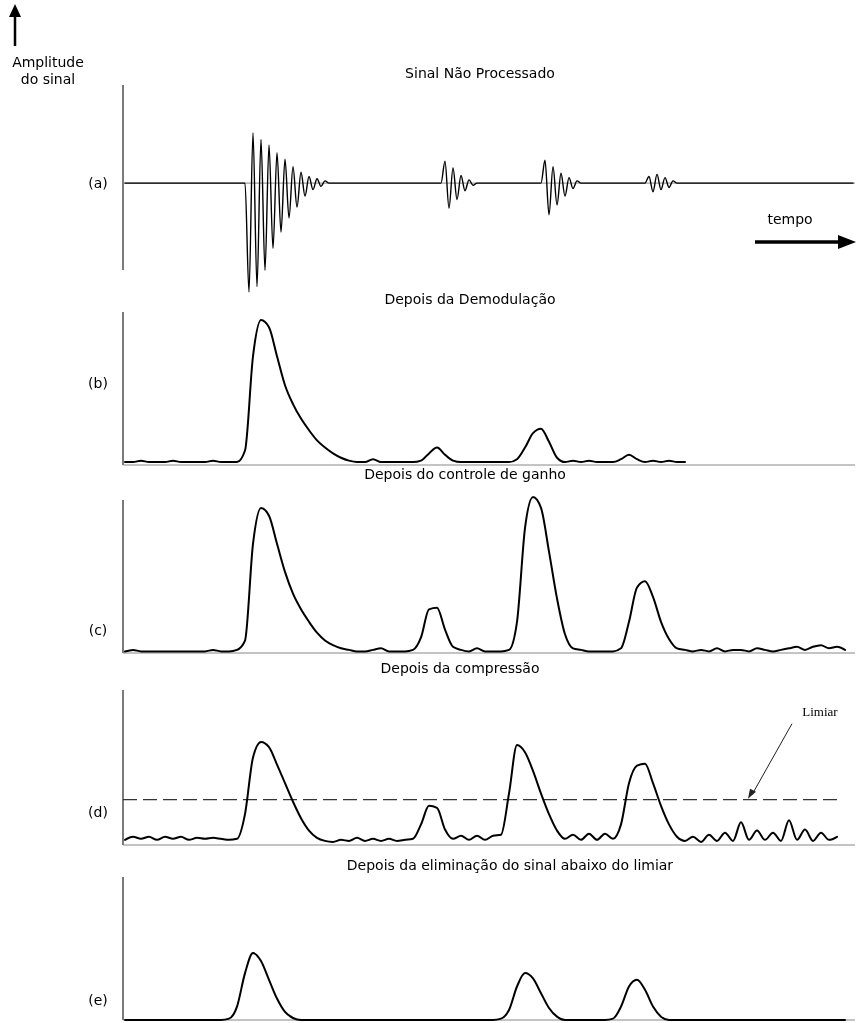 This screenshot has width=858, height=1023. Describe the element at coordinates (98, 1000) in the screenshot. I see `text: (e)` at that location.